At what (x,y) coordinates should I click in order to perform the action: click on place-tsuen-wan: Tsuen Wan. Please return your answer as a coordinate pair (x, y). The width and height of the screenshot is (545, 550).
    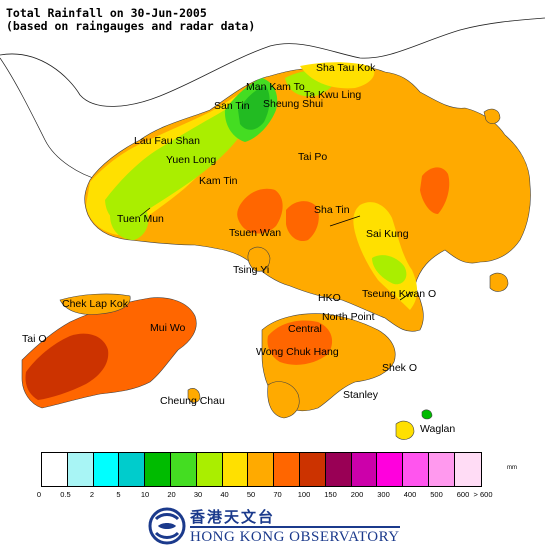
    Looking at the image, I should click on (255, 233).